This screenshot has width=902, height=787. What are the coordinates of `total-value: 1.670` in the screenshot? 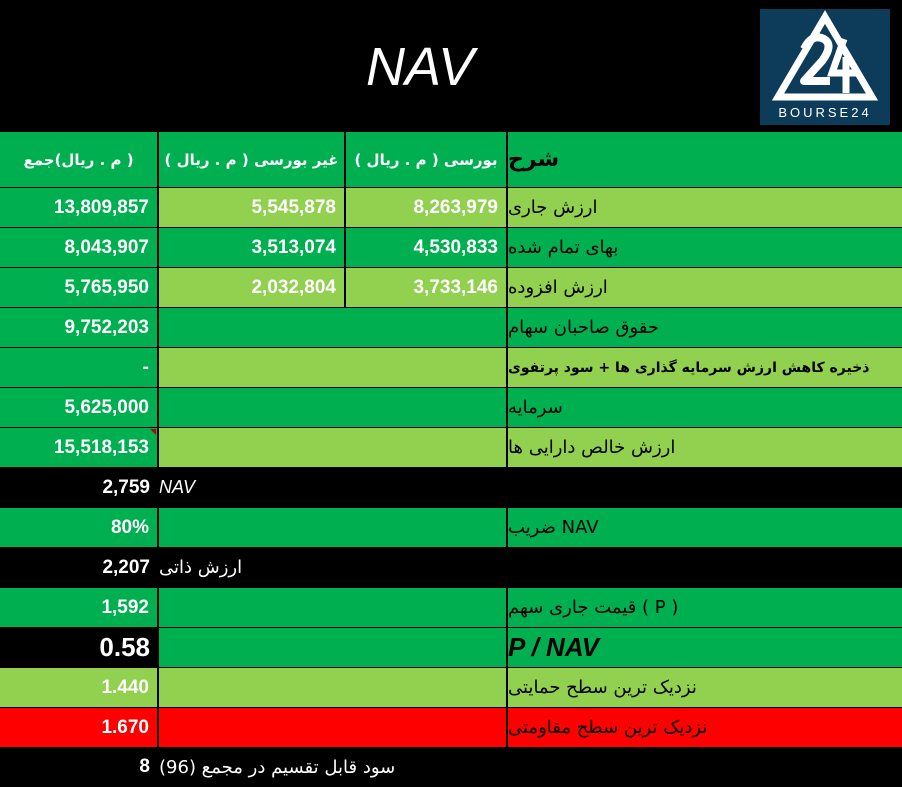 It's located at (79, 727).